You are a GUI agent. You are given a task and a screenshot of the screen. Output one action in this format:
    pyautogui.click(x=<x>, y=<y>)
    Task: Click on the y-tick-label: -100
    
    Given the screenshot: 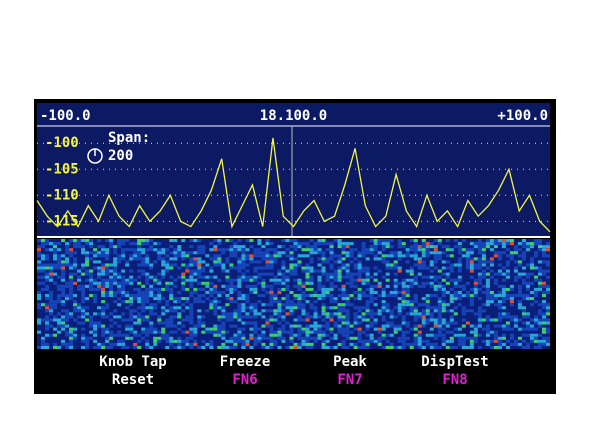 What is the action you would take?
    pyautogui.click(x=62, y=143)
    